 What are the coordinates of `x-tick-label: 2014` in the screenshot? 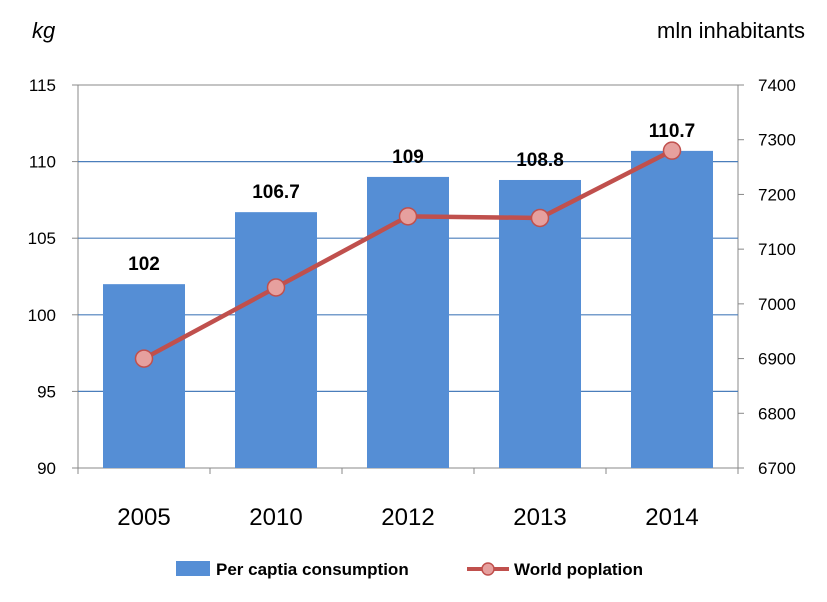 It's located at (671, 517).